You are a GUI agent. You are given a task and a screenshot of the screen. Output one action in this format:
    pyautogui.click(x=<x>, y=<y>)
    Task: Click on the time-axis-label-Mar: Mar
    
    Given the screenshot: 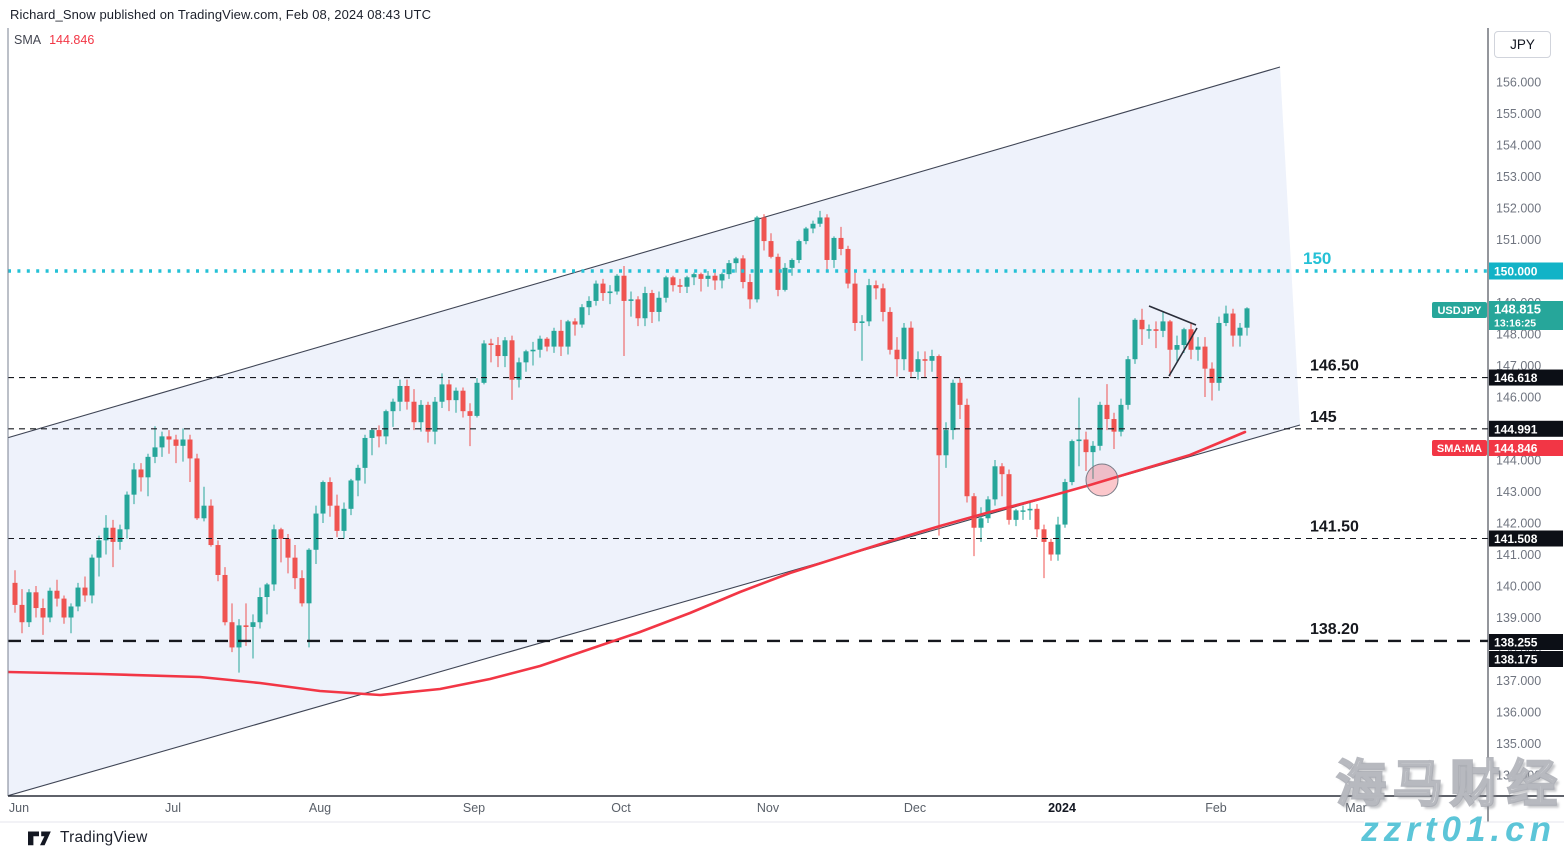 What is the action you would take?
    pyautogui.click(x=1356, y=808)
    